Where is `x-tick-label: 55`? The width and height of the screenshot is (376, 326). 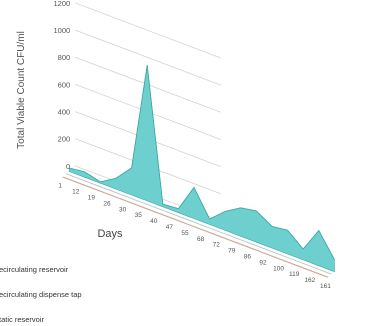 x-tick-label: 55 is located at coordinates (185, 233).